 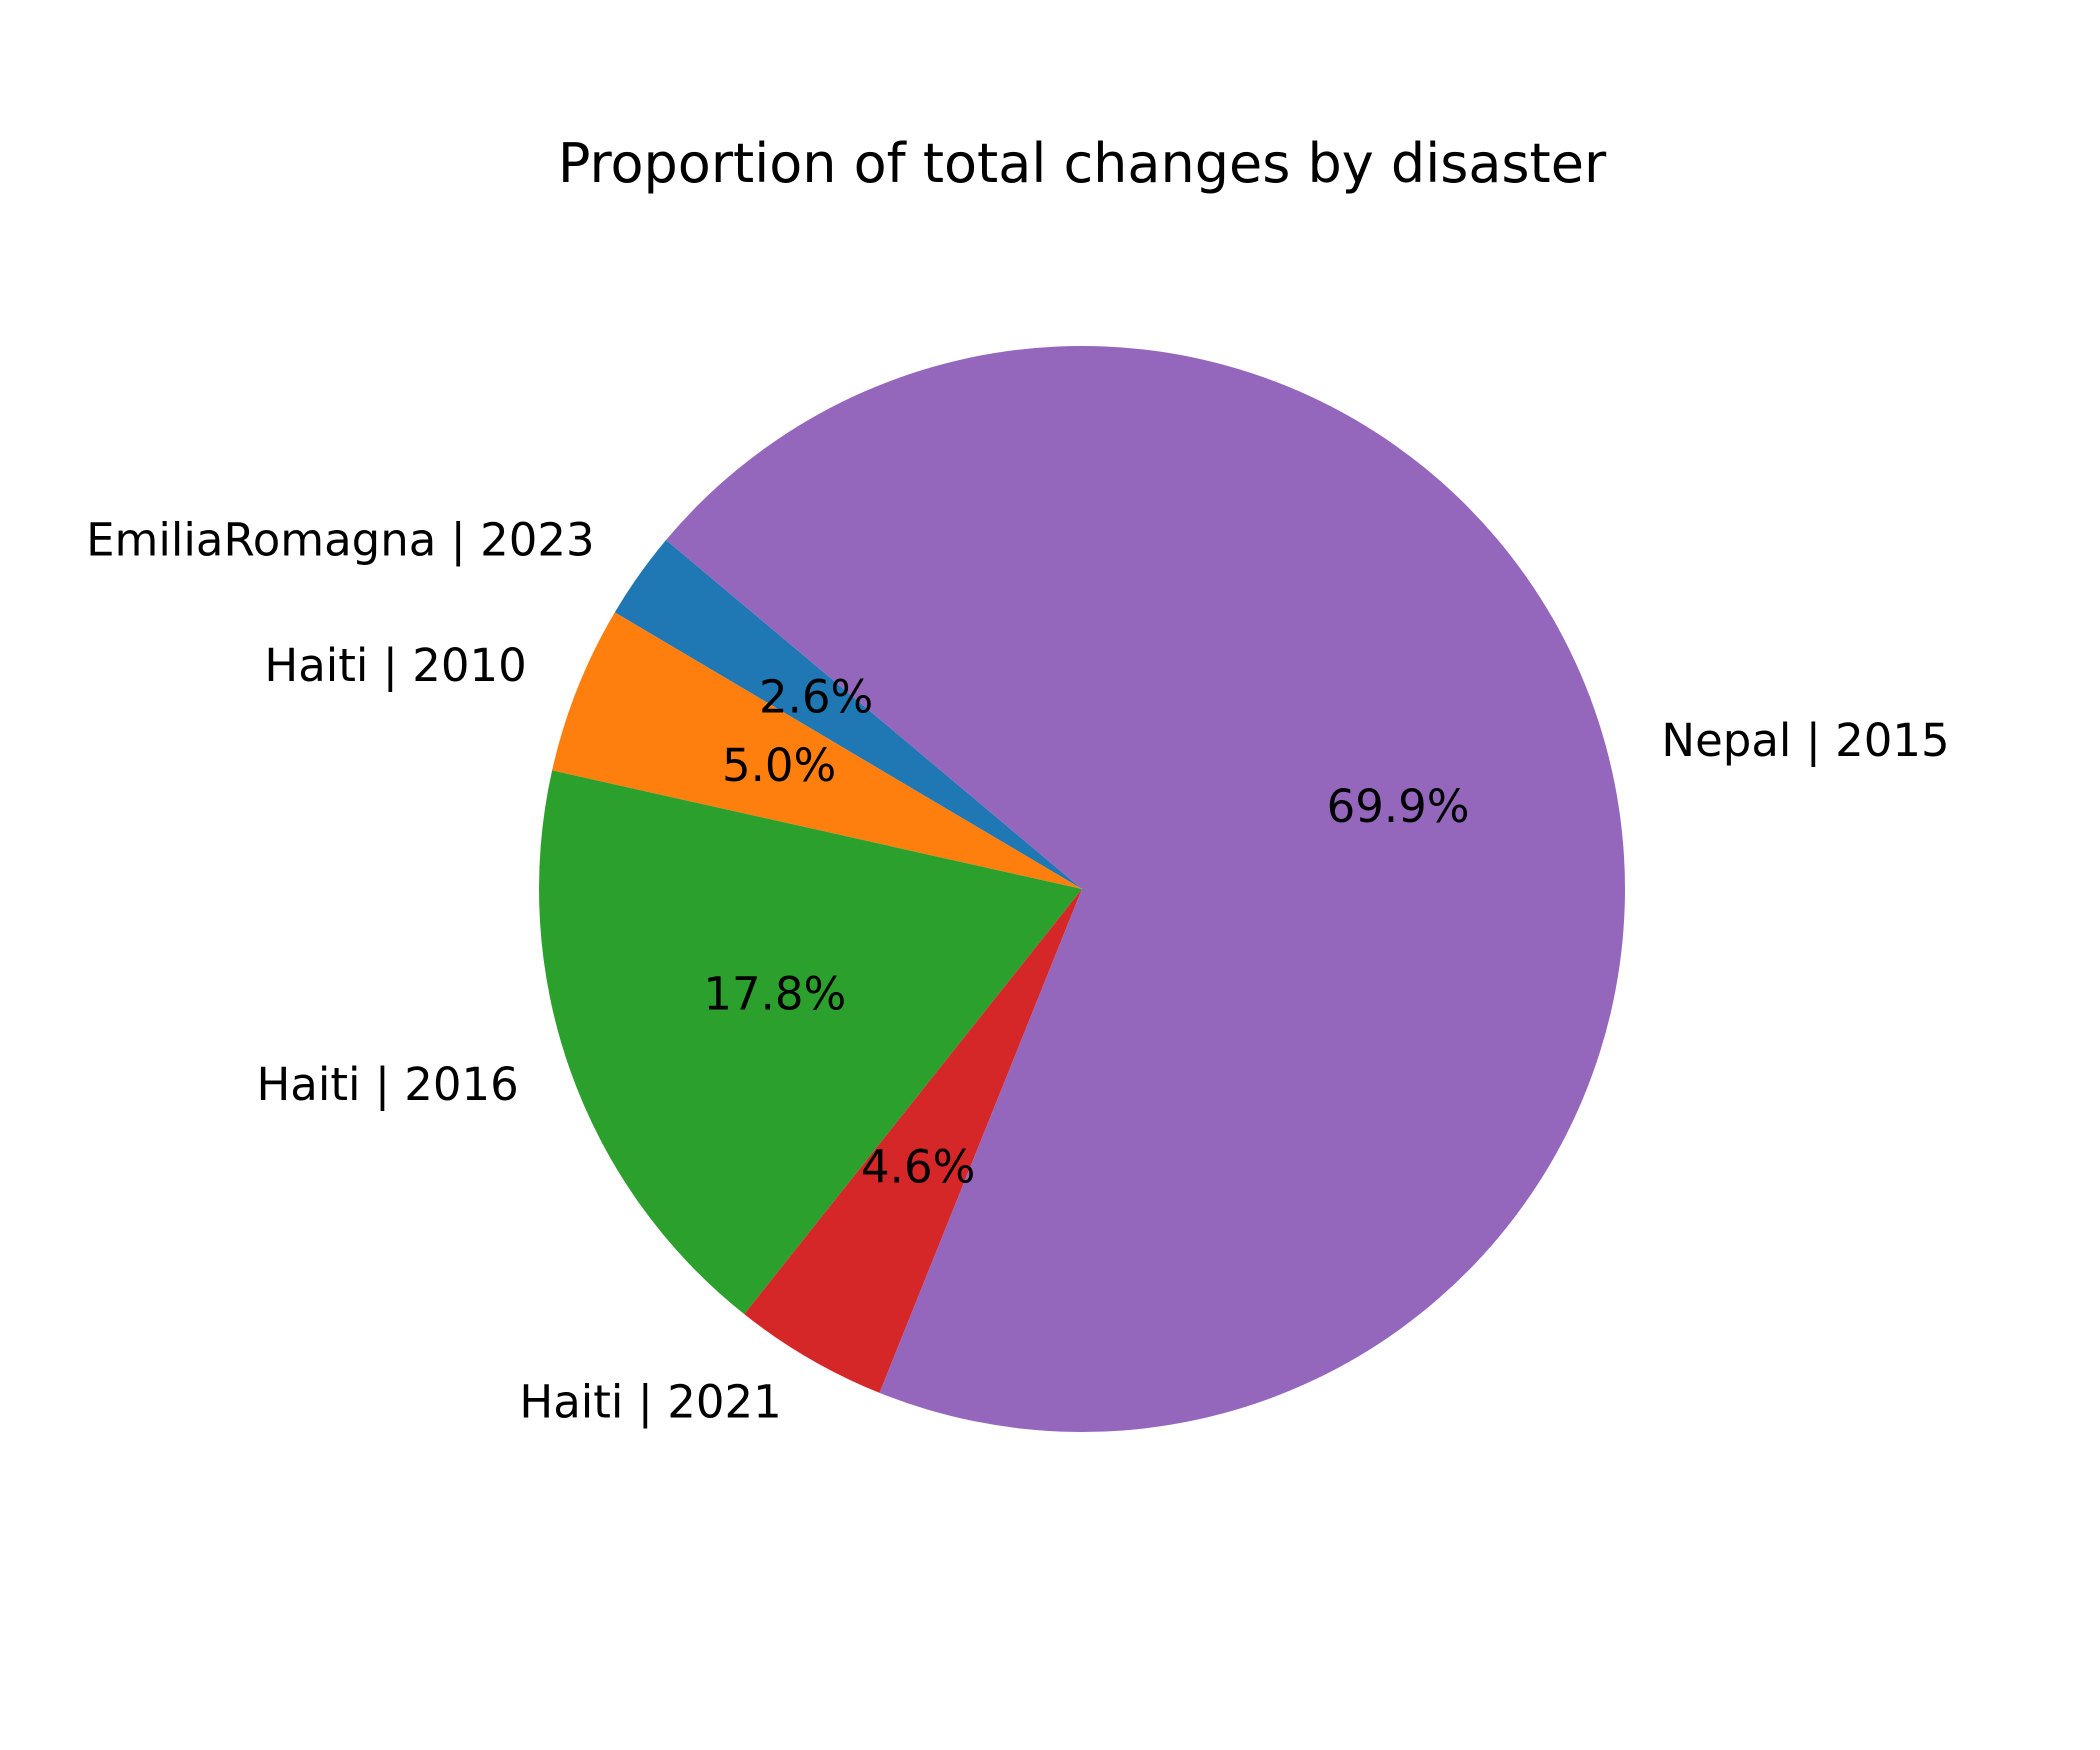 I want to click on pct-label-haiti-2016: 17.8%, so click(x=774, y=994).